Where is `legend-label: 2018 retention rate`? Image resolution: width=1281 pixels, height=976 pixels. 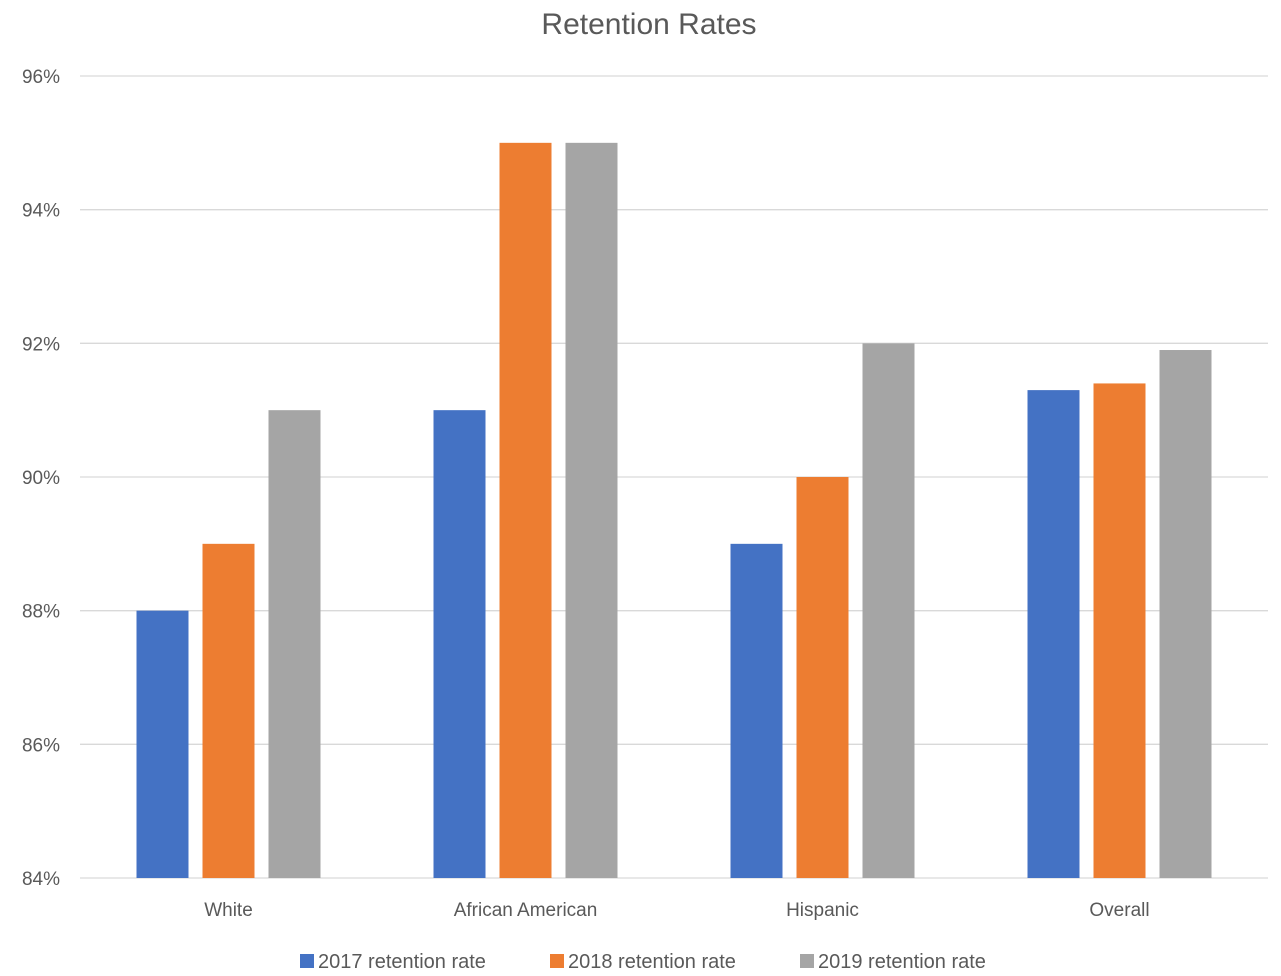
legend-label: 2018 retention rate is located at coordinates (652, 962).